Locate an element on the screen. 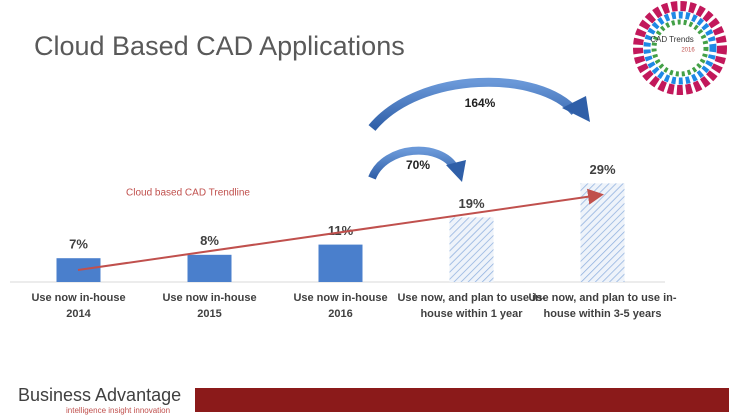 Image resolution: width=729 pixels, height=420 pixels. x-tick-label: Use now in-house 2014 is located at coordinates (78, 306).